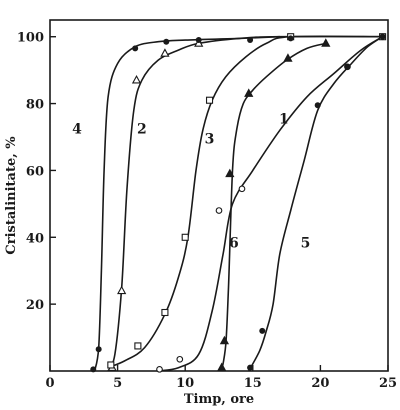 The image size is (400, 410). What do you see at coordinates (388, 383) in the screenshot?
I see `x-tick-label: 25` at bounding box center [388, 383].